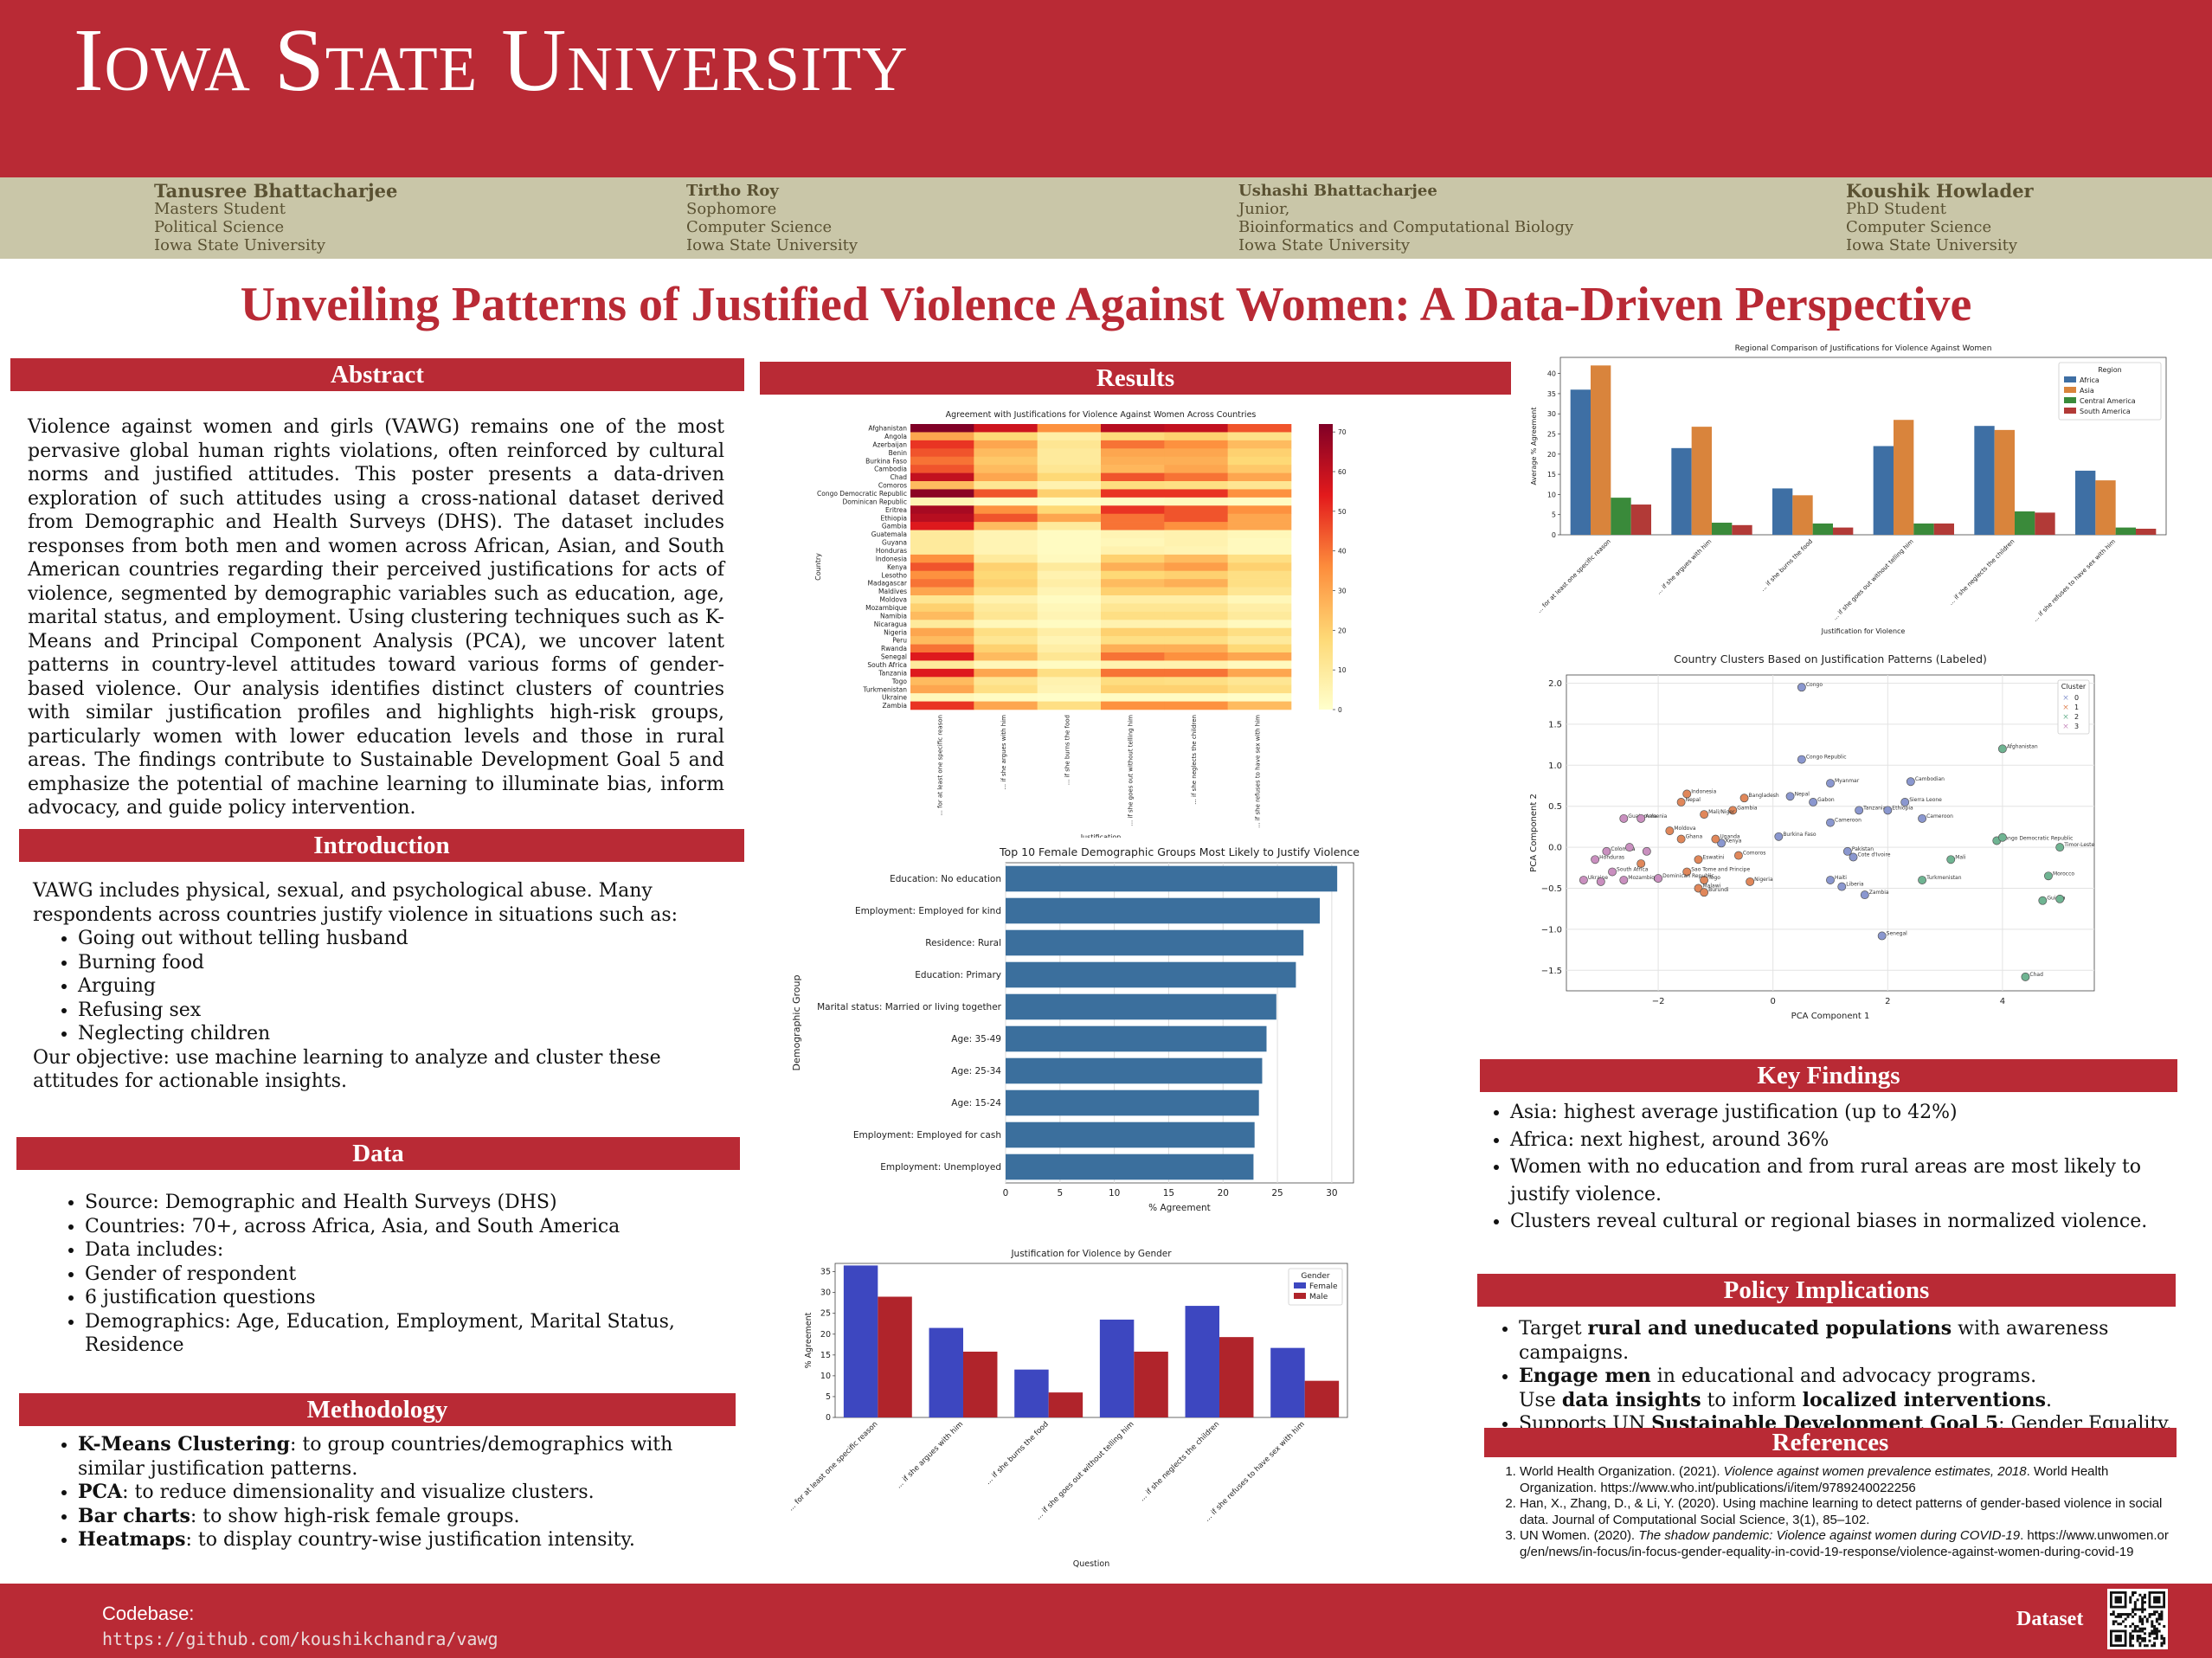  I want to click on scatter-point-label: Bangladesh, so click(1764, 796).